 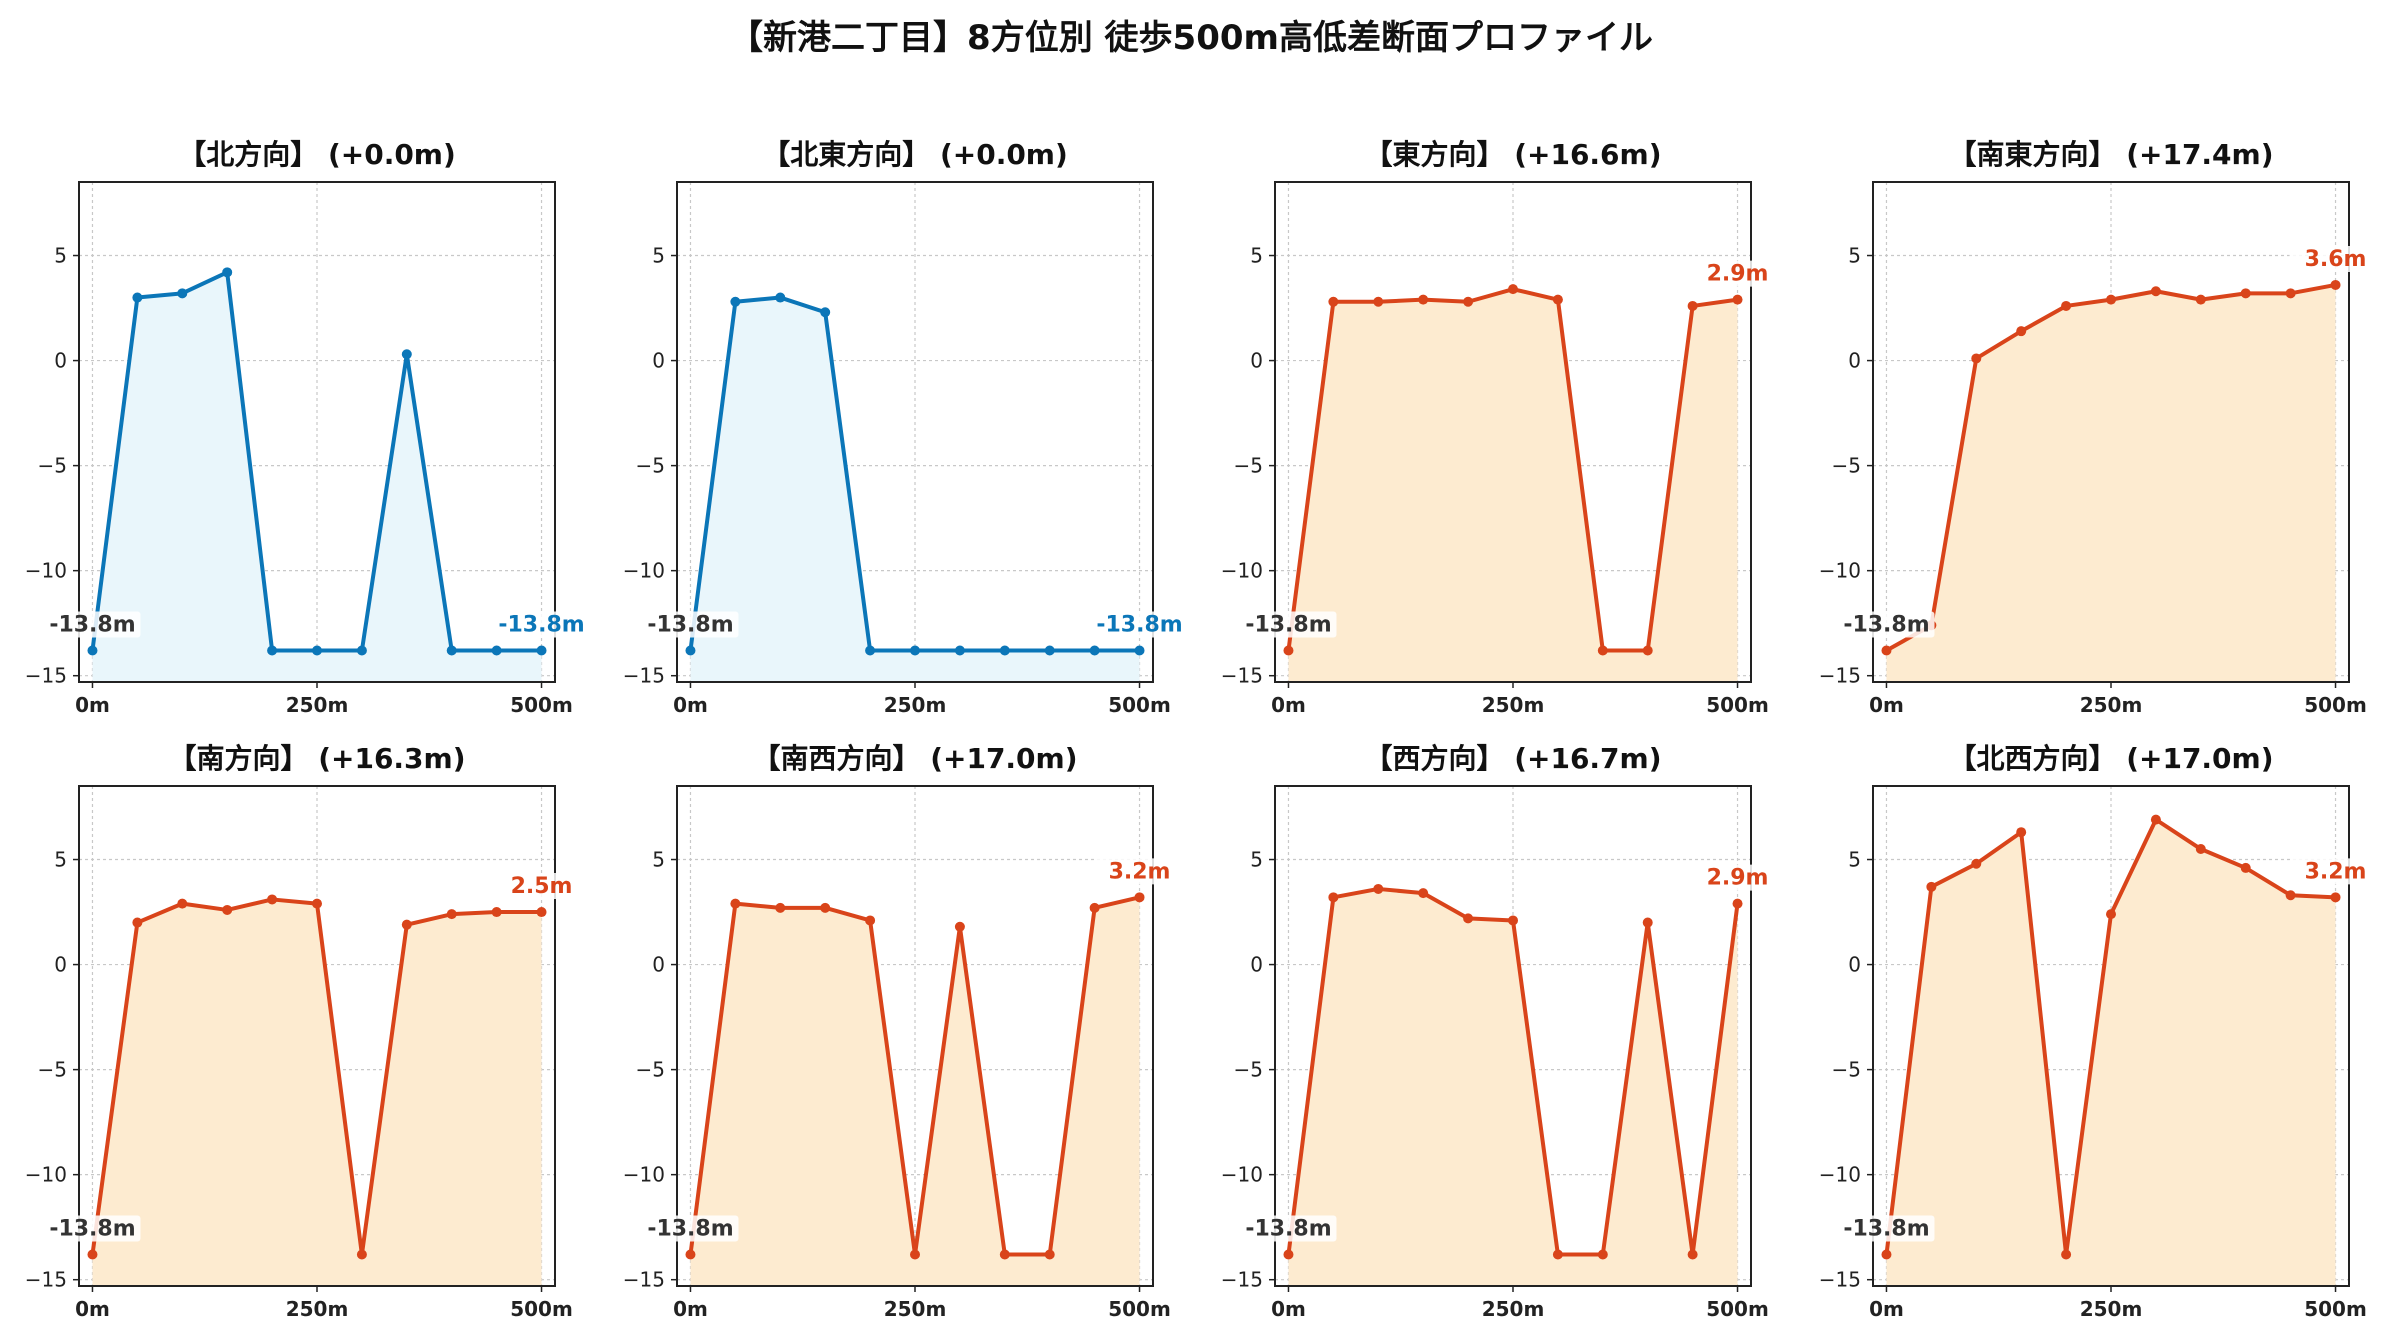 I want to click on panel-title: 【東方向】 (+16.6m), so click(x=1512, y=154).